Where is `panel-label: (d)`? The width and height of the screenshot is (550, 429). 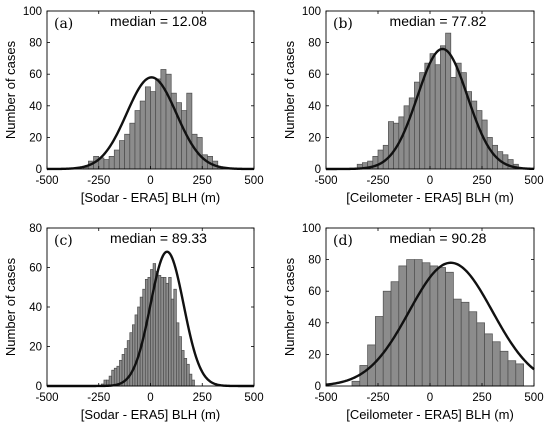
panel-label: (d) is located at coordinates (343, 241).